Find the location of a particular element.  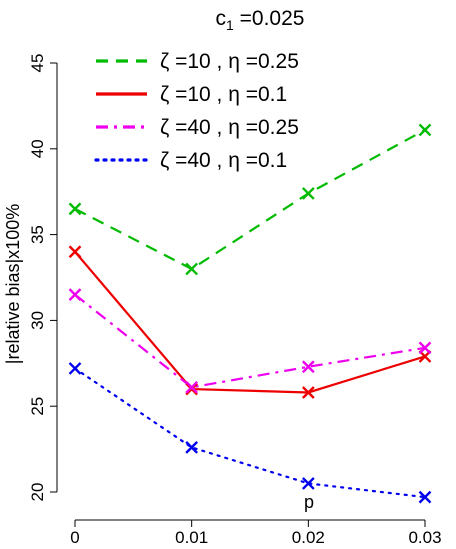

x-tick-label: 0.03 is located at coordinates (424, 537).